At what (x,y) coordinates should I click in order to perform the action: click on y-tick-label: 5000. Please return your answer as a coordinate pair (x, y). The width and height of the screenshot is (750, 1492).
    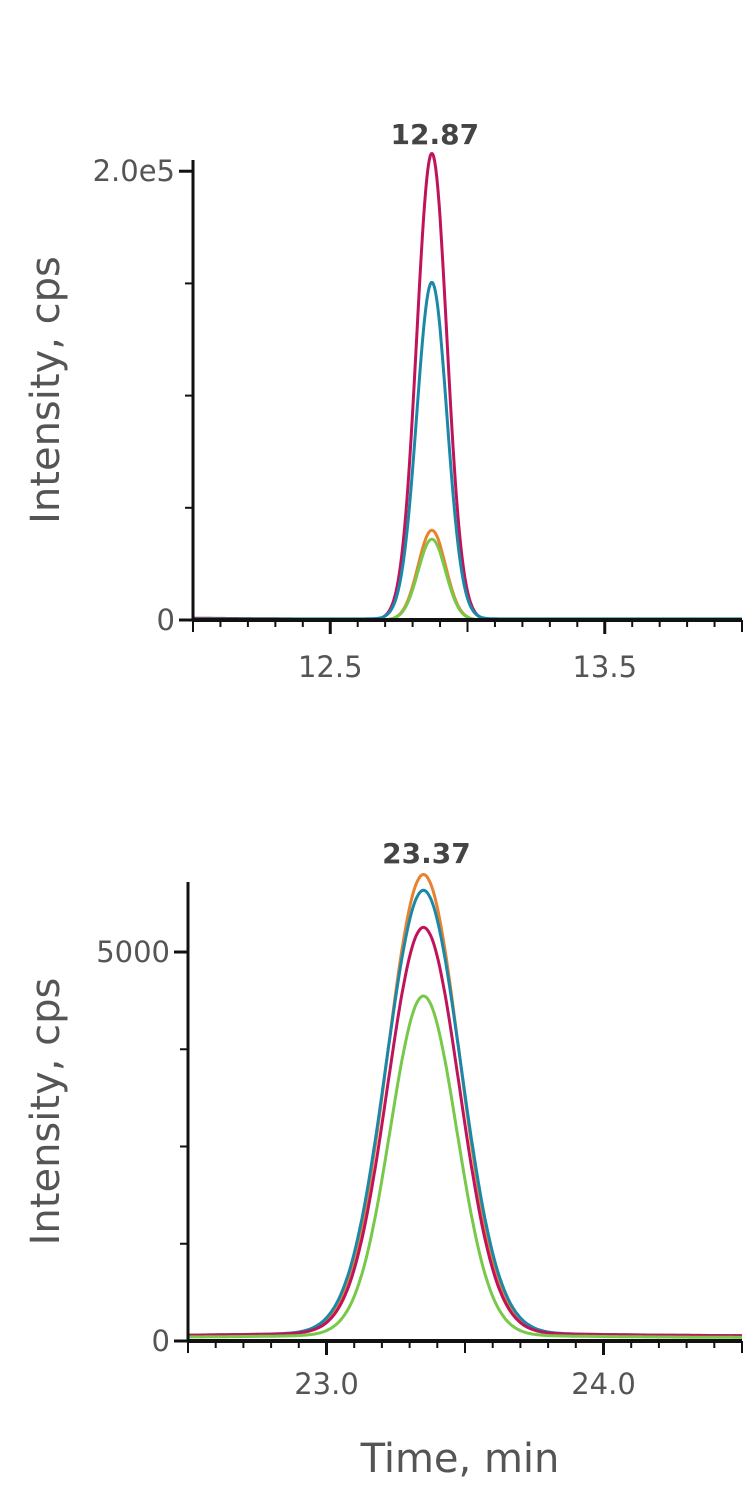
    Looking at the image, I should click on (133, 952).